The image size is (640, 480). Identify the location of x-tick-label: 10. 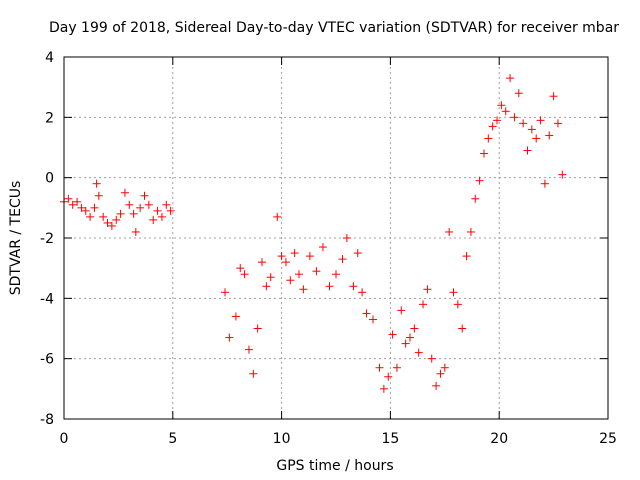
(282, 439).